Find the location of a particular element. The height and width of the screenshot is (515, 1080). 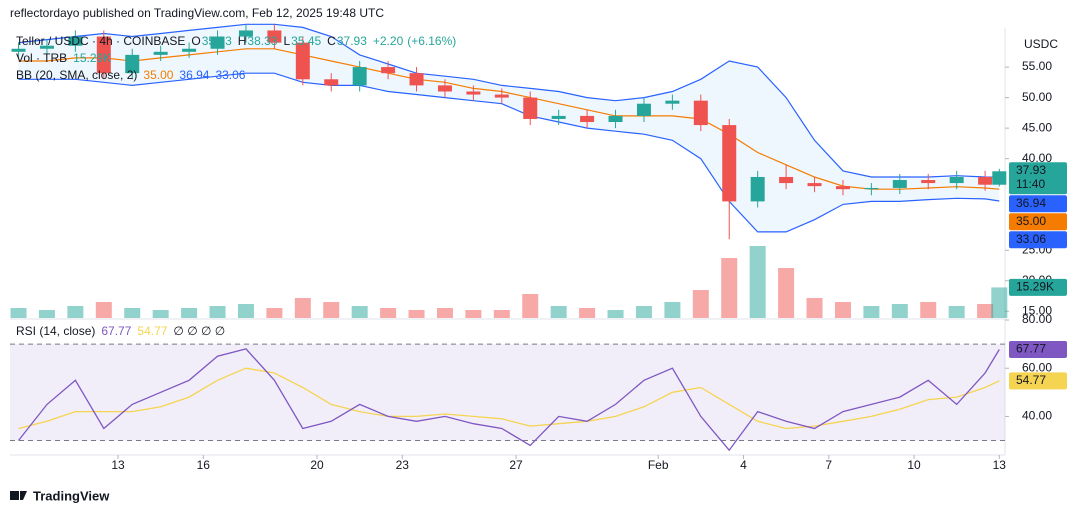

rsi-ma-line is located at coordinates (509, 398).